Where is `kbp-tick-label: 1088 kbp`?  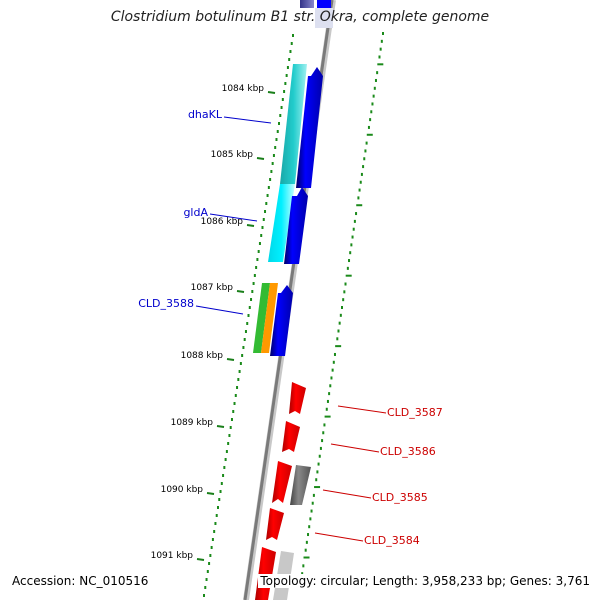
kbp-tick-label: 1088 kbp is located at coordinates (202, 356).